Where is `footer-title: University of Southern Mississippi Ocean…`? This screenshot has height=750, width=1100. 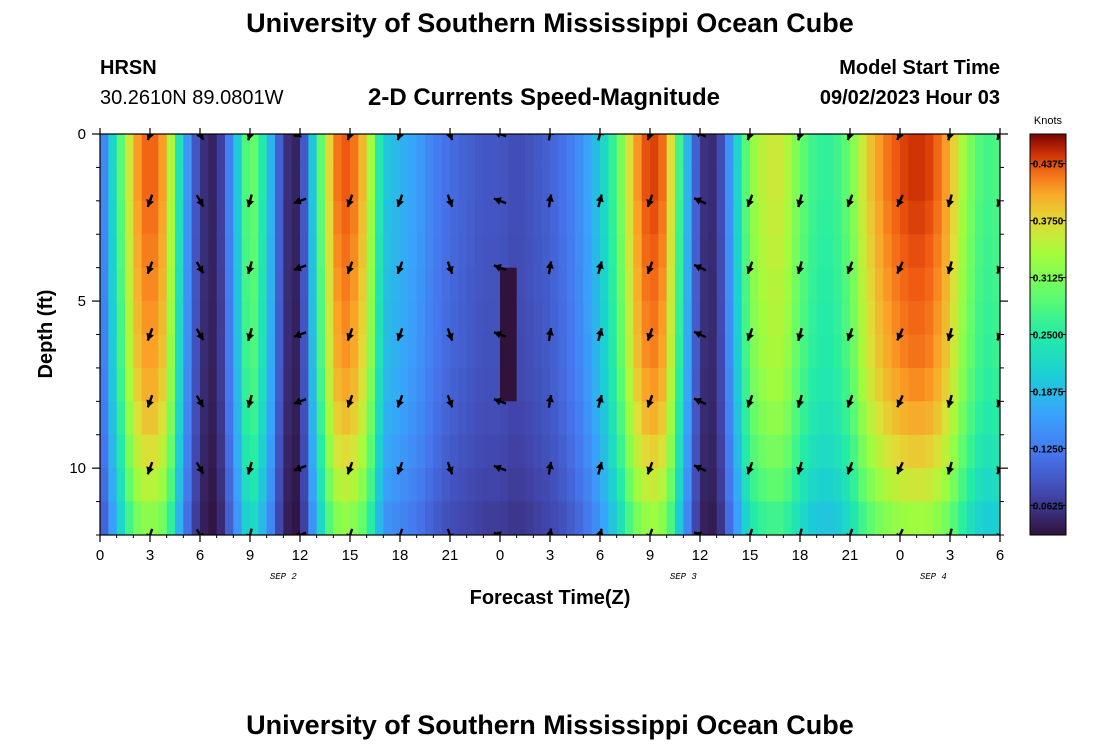
footer-title: University of Southern Mississippi Ocean… is located at coordinates (550, 725).